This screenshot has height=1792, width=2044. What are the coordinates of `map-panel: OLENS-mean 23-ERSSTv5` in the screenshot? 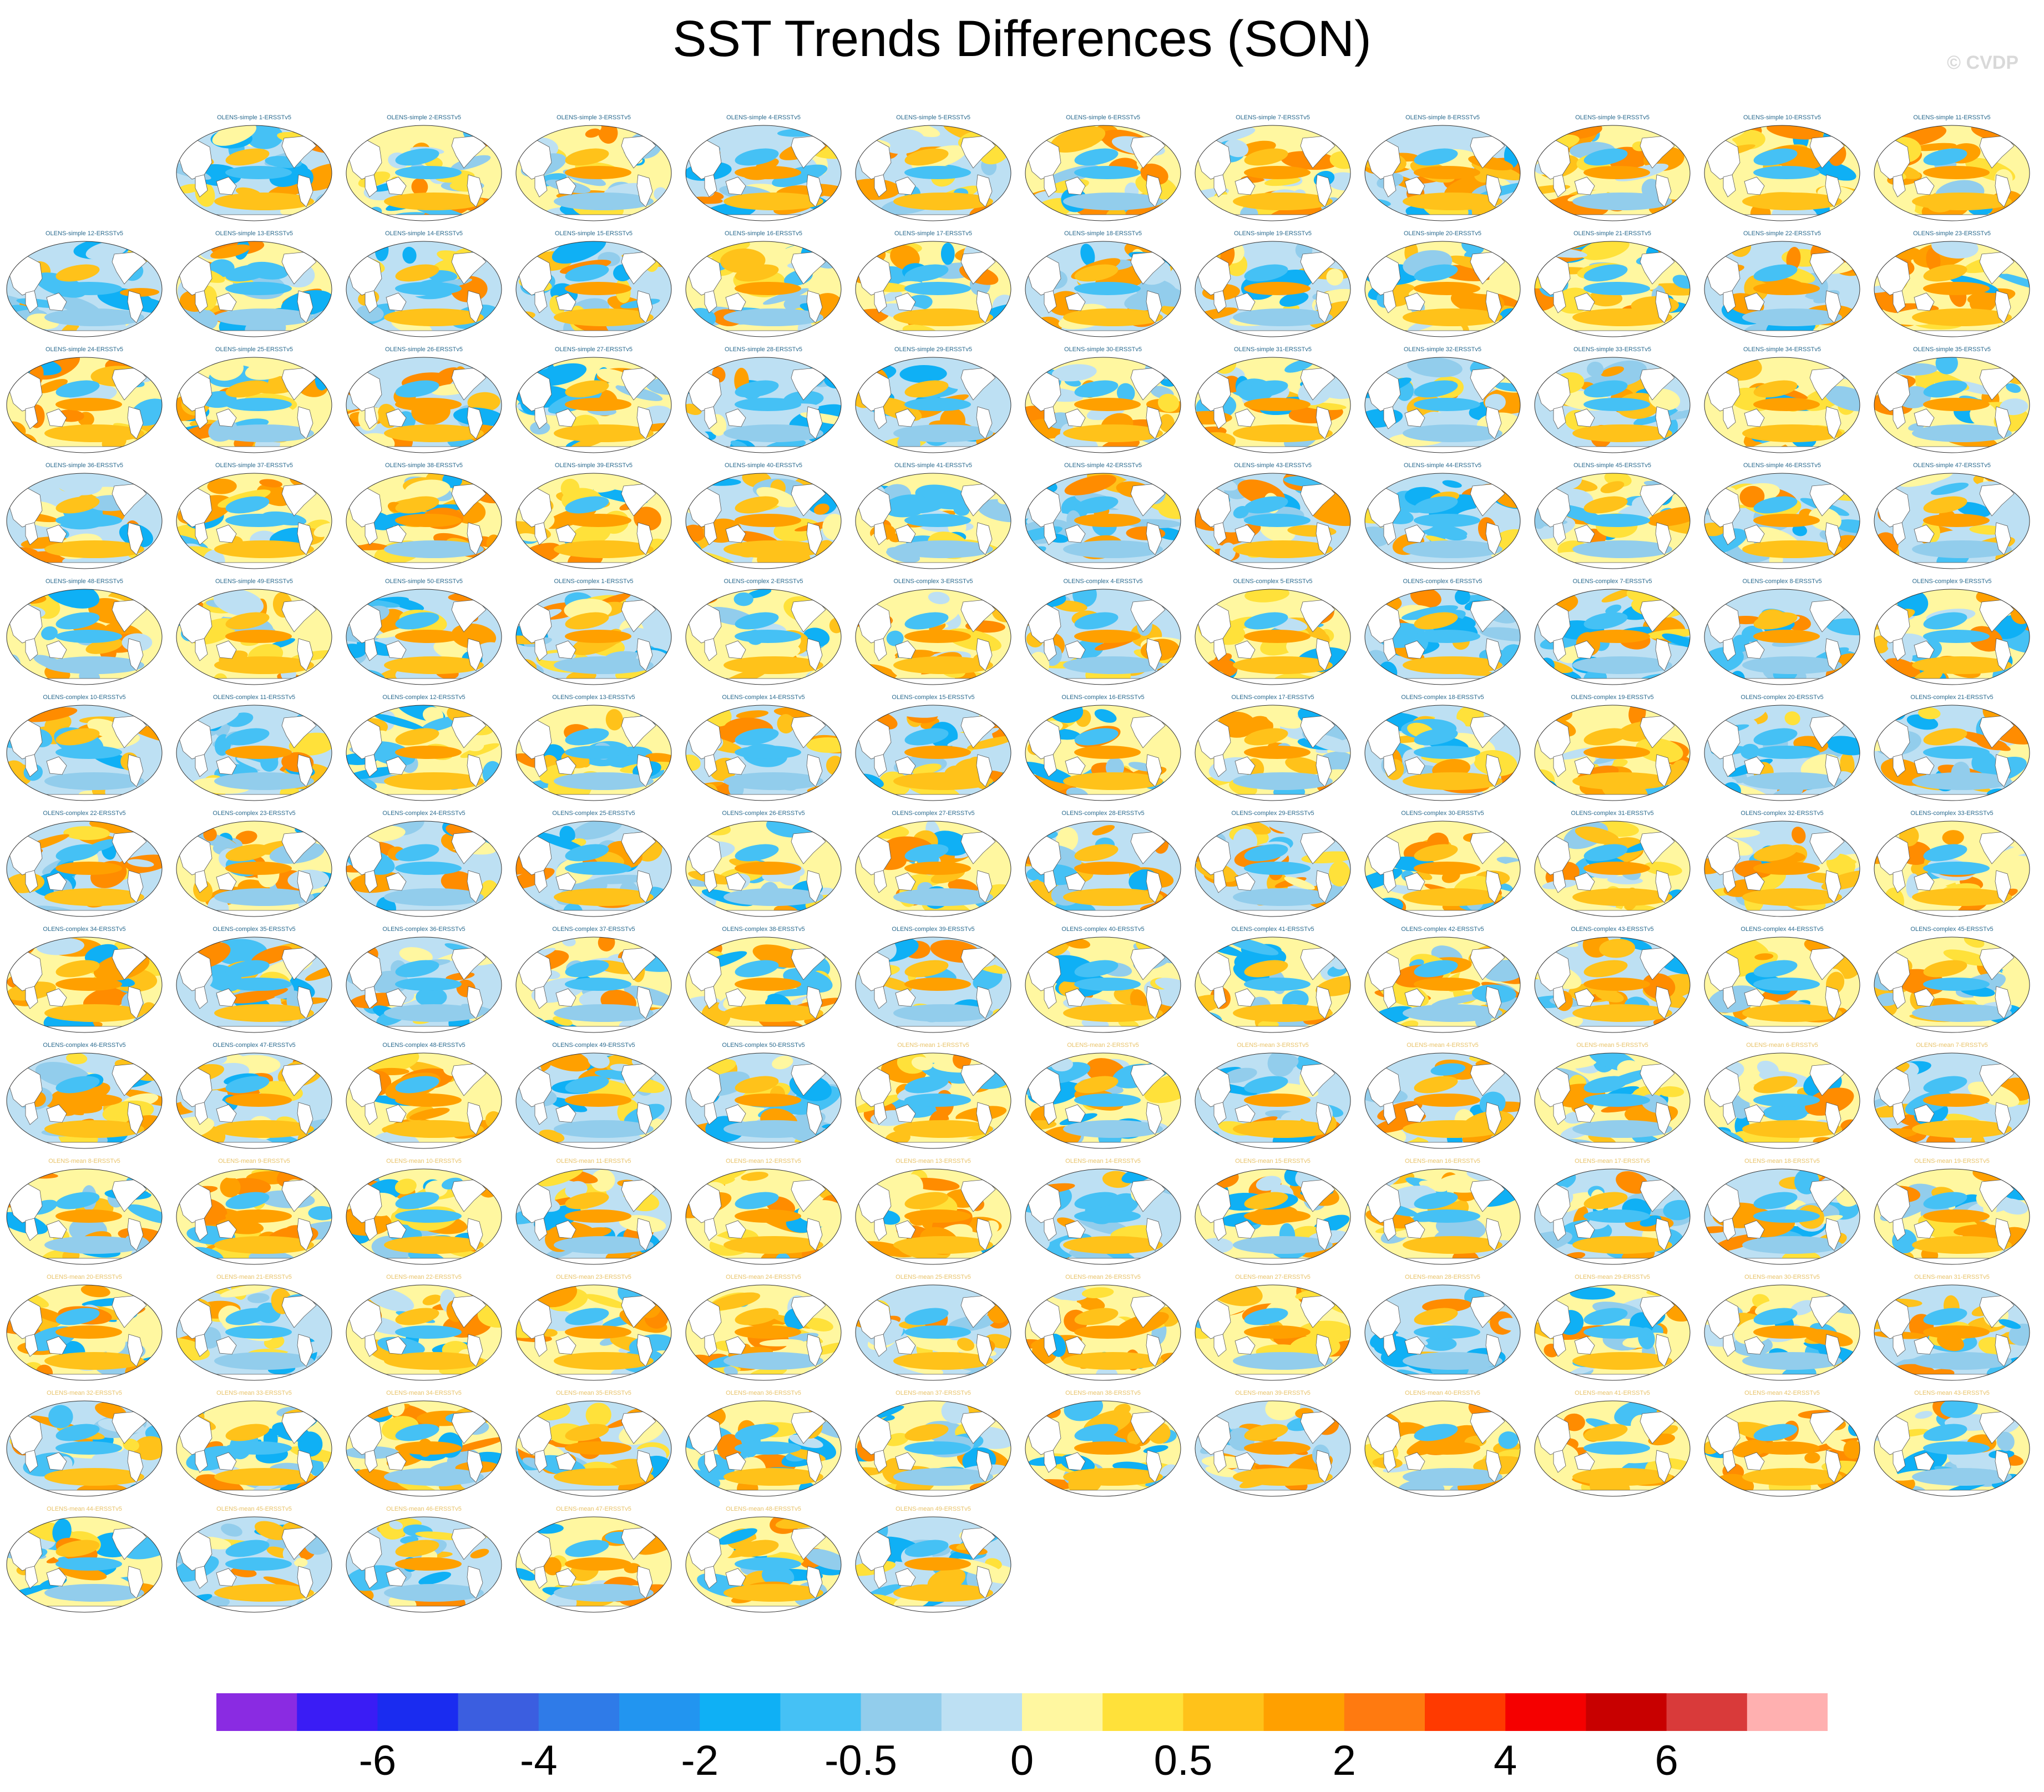 It's located at (594, 1328).